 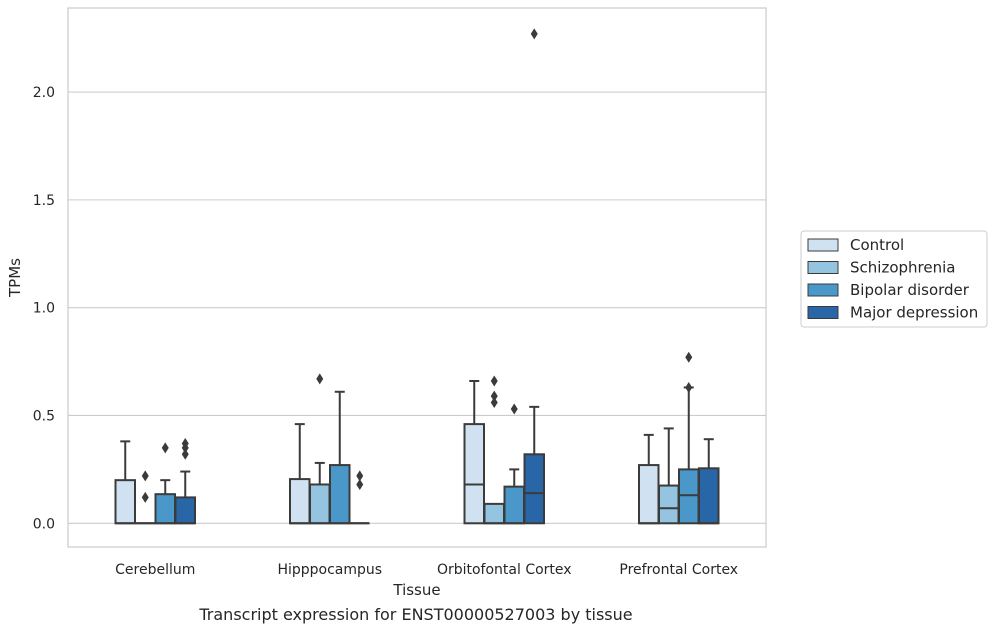 What do you see at coordinates (877, 245) in the screenshot?
I see `legend-label: Control` at bounding box center [877, 245].